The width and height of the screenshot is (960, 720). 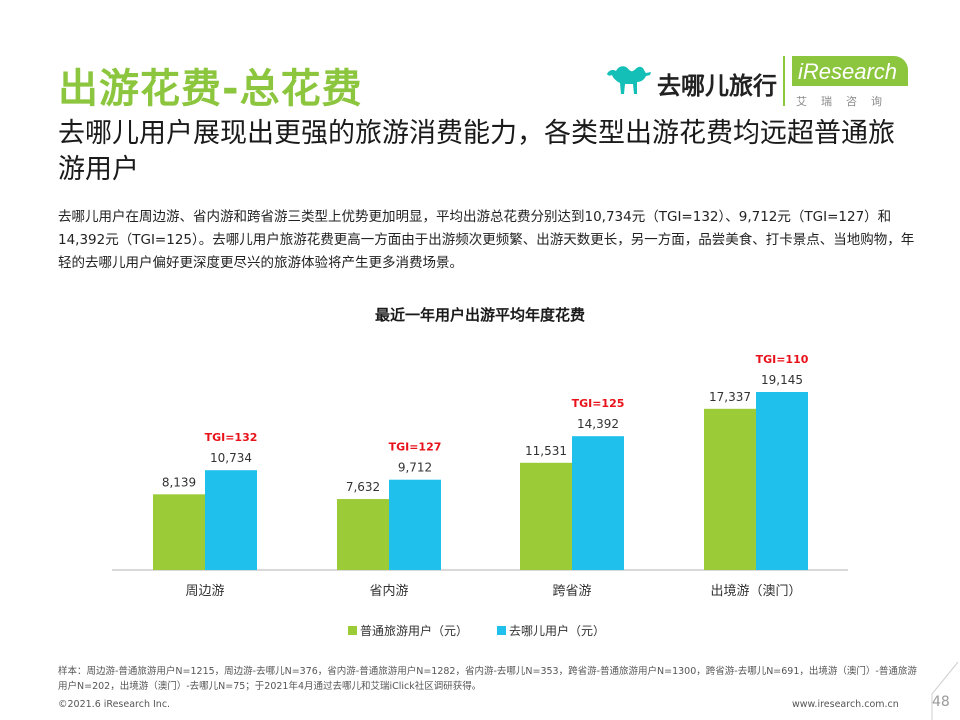 What do you see at coordinates (210, 89) in the screenshot?
I see `page-title: 出游花费-总花费` at bounding box center [210, 89].